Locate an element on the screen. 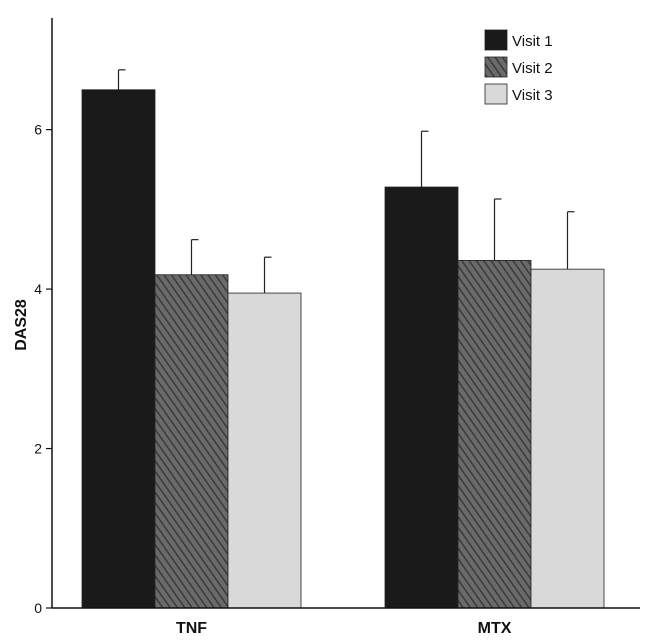 The image size is (653, 642). y-tick-label: 4 is located at coordinates (38, 289).